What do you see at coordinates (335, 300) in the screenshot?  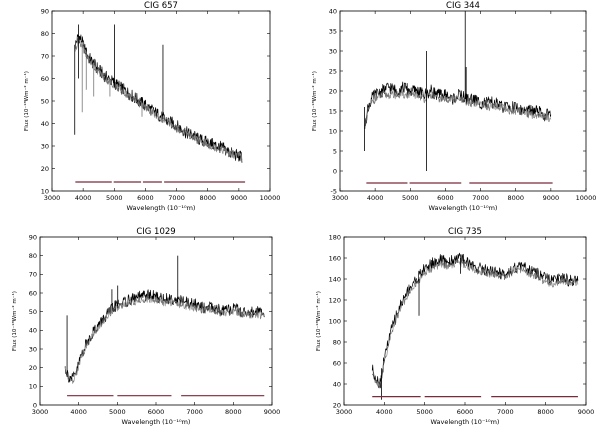 I see `y-tick-label: 120` at bounding box center [335, 300].